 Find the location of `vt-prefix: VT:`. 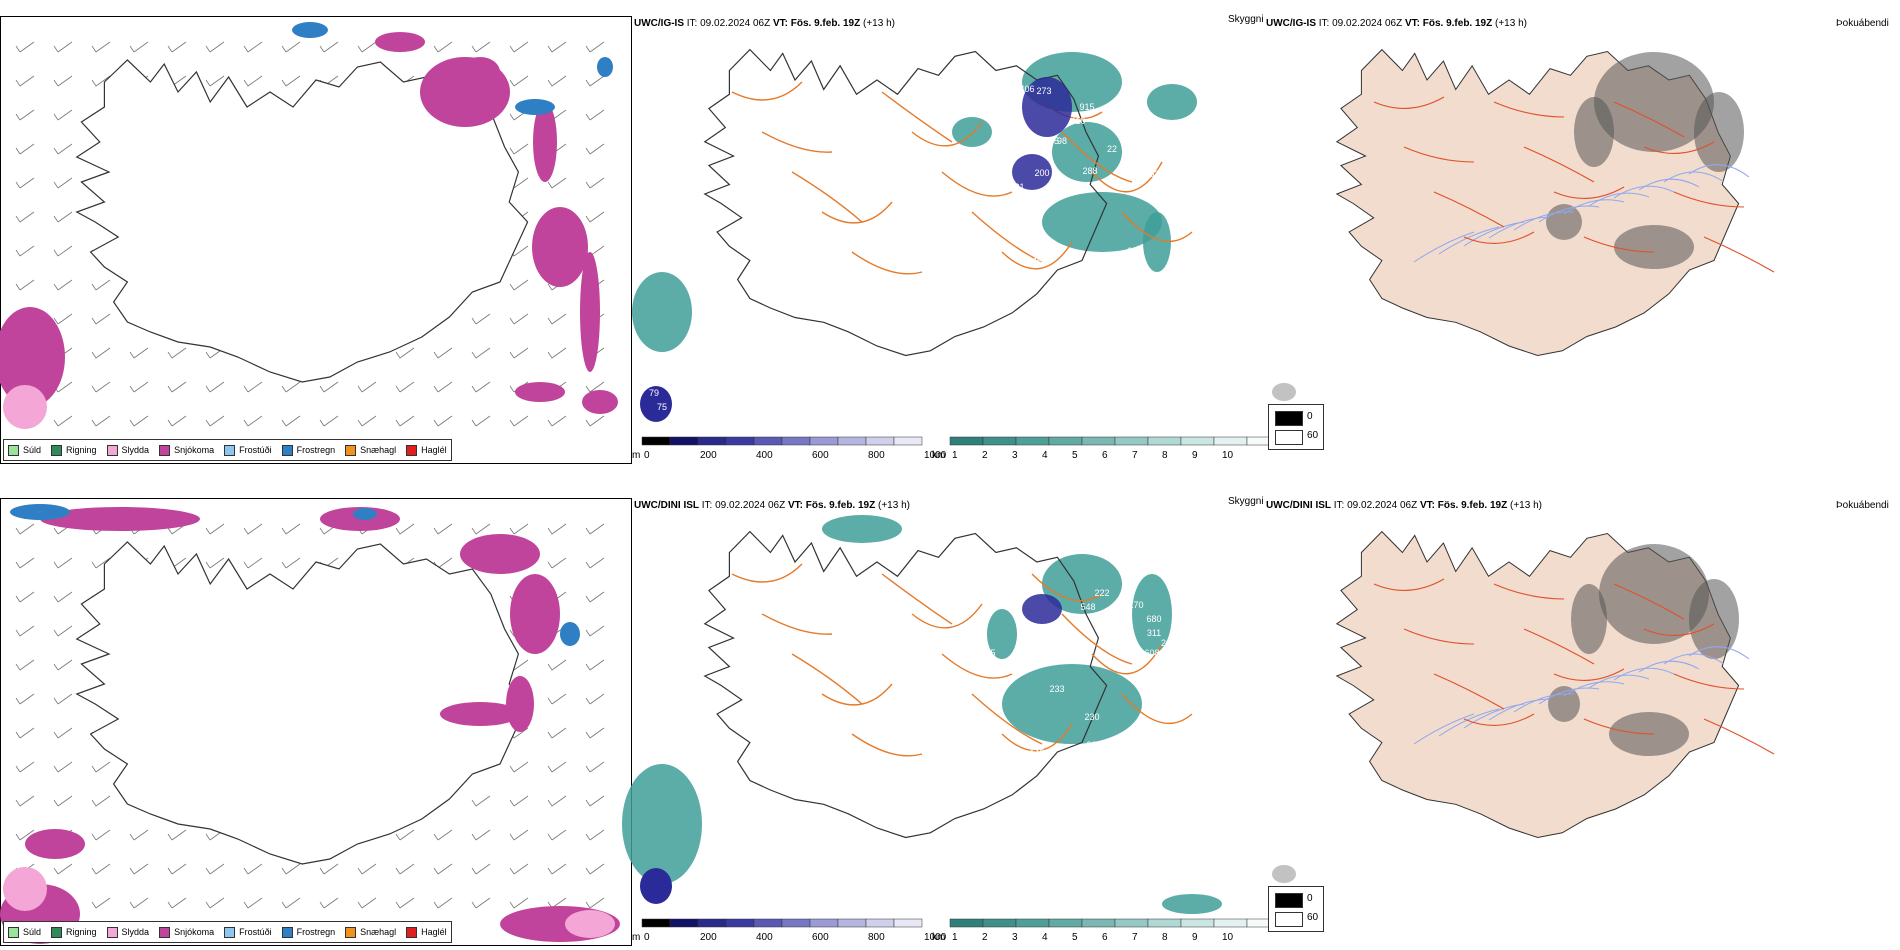

vt-prefix: VT: is located at coordinates (1427, 505).